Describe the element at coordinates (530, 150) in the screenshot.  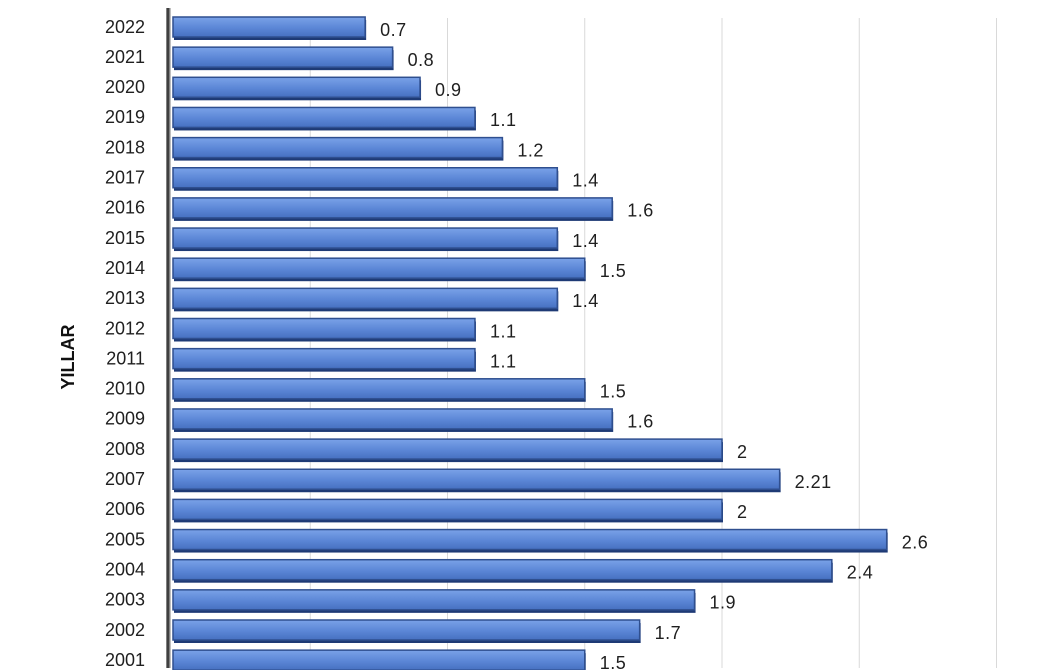
I see `data-label-2018: 1.2` at that location.